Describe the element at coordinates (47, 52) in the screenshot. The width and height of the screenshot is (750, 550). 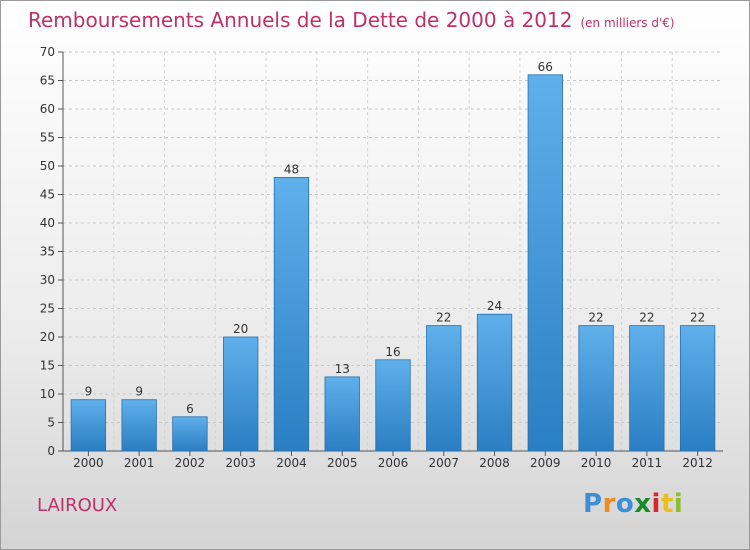
I see `y-tick-label: 70` at that location.